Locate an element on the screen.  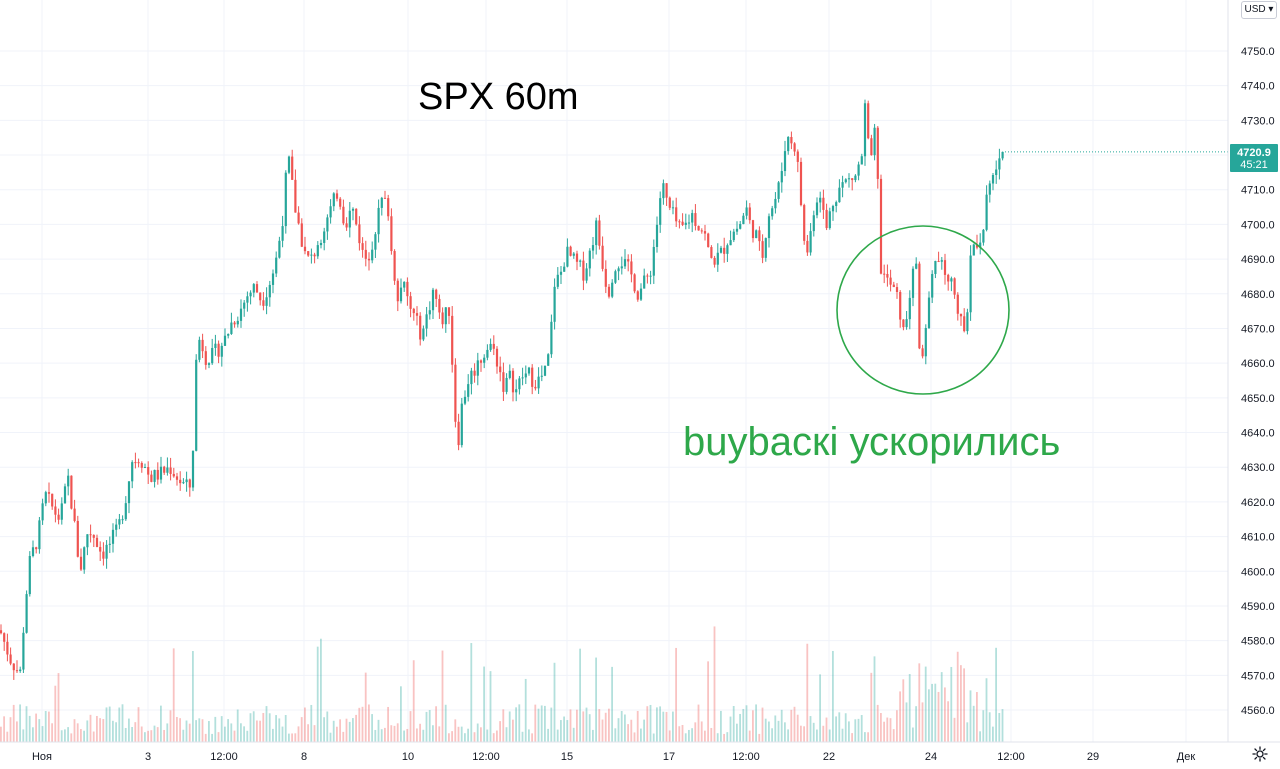
time-axis: Ноя 3 12:00 8 10 12:00 15 17 12:00 22 24 12:00 29 Дек is located at coordinates (640, 754).